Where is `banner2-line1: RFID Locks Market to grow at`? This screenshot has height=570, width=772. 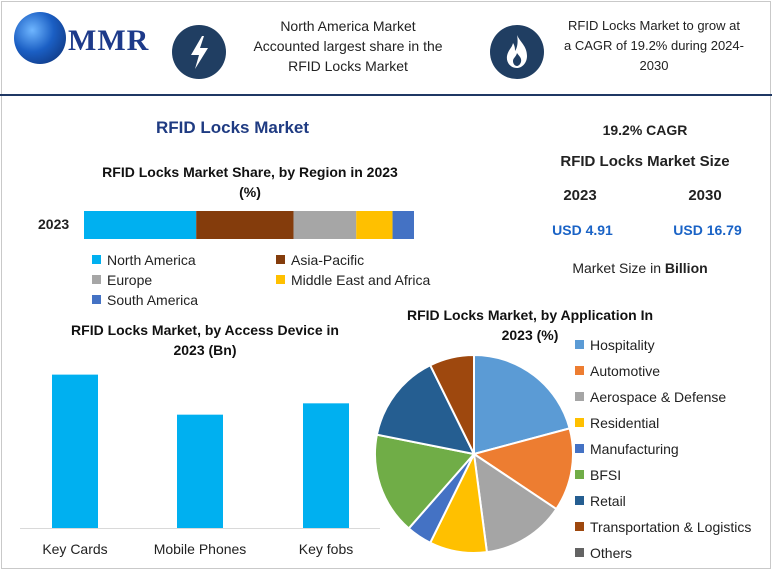 banner2-line1: RFID Locks Market to grow at is located at coordinates (654, 25).